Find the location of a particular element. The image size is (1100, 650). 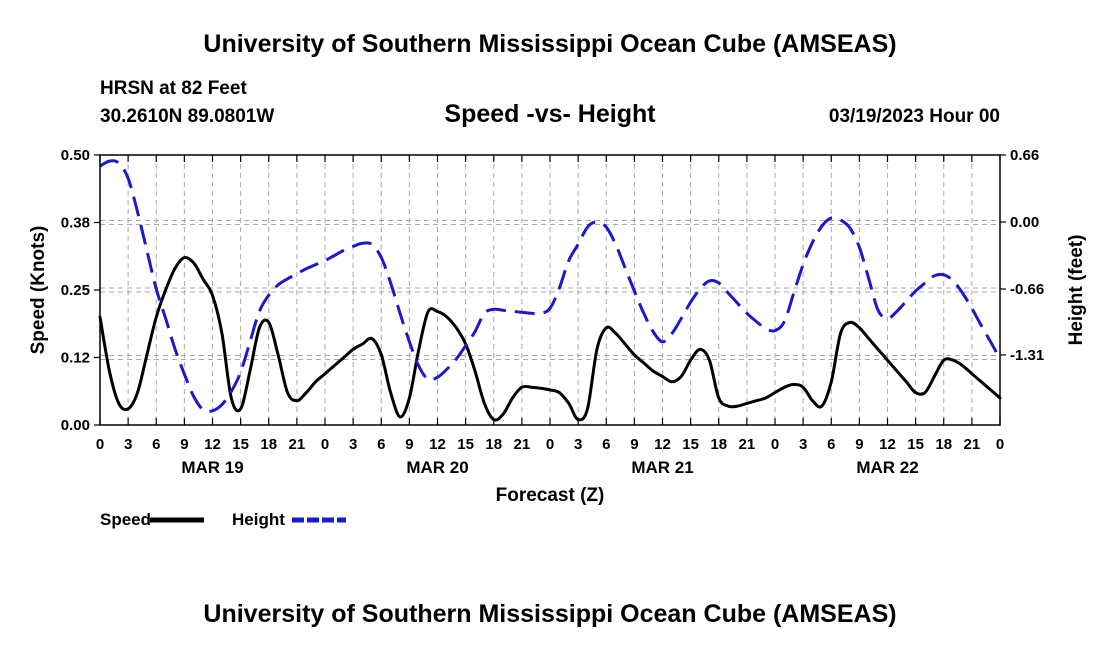

right-y-tick-label: -1.31 is located at coordinates (1027, 355).